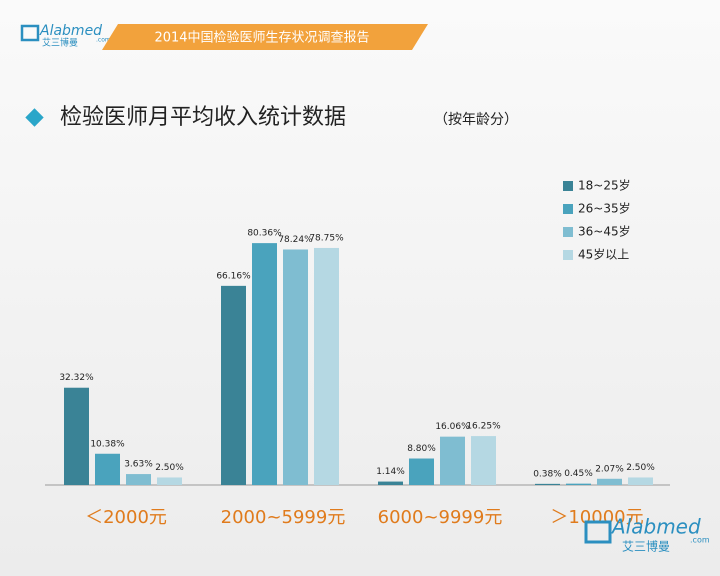 The width and height of the screenshot is (720, 576). What do you see at coordinates (390, 472) in the screenshot?
I see `value-label: 1.14%` at bounding box center [390, 472].